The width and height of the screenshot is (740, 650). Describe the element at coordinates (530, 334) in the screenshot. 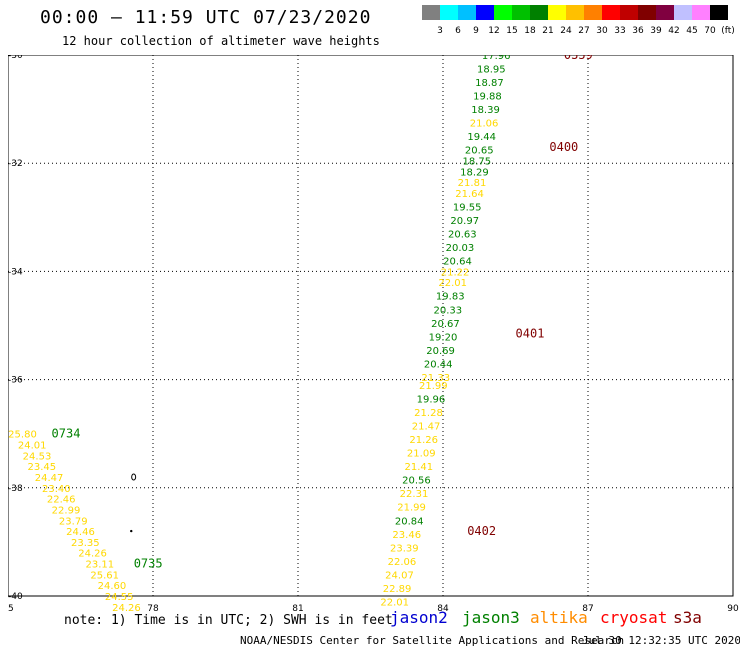

I see `track-time-label: 0401` at that location.